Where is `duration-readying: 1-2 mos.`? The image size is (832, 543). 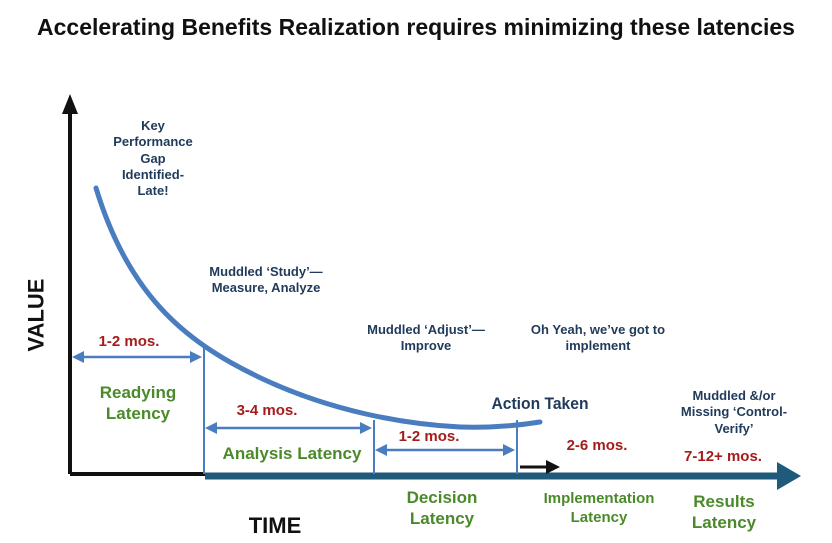
duration-readying: 1-2 mos. is located at coordinates (129, 341).